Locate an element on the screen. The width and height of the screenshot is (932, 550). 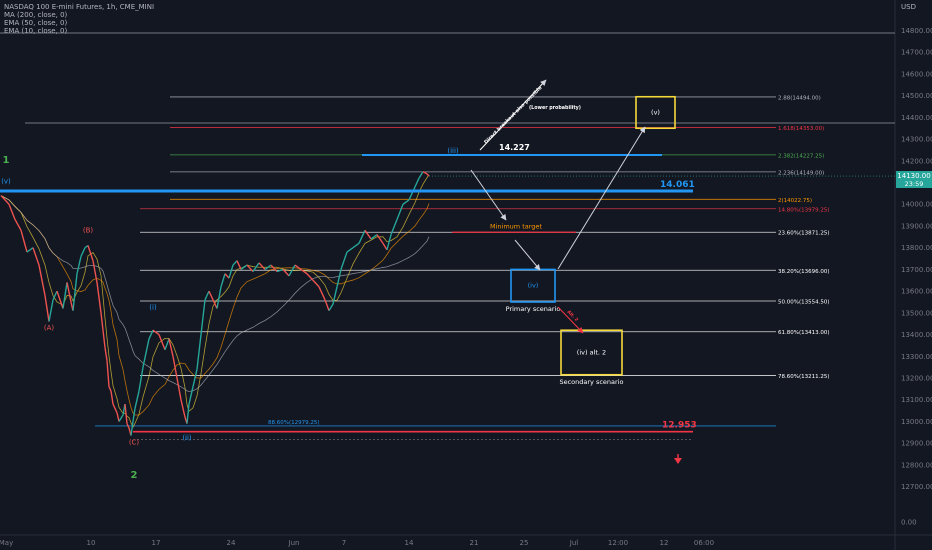
x-tick-label: 10 is located at coordinates (91, 543).